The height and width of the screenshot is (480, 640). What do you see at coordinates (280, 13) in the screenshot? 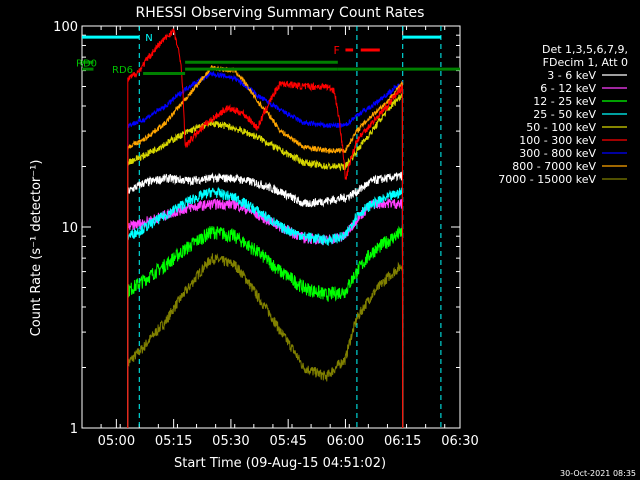
I see `chart-title: RHESSI Observing Summary Count Rates` at bounding box center [280, 13].